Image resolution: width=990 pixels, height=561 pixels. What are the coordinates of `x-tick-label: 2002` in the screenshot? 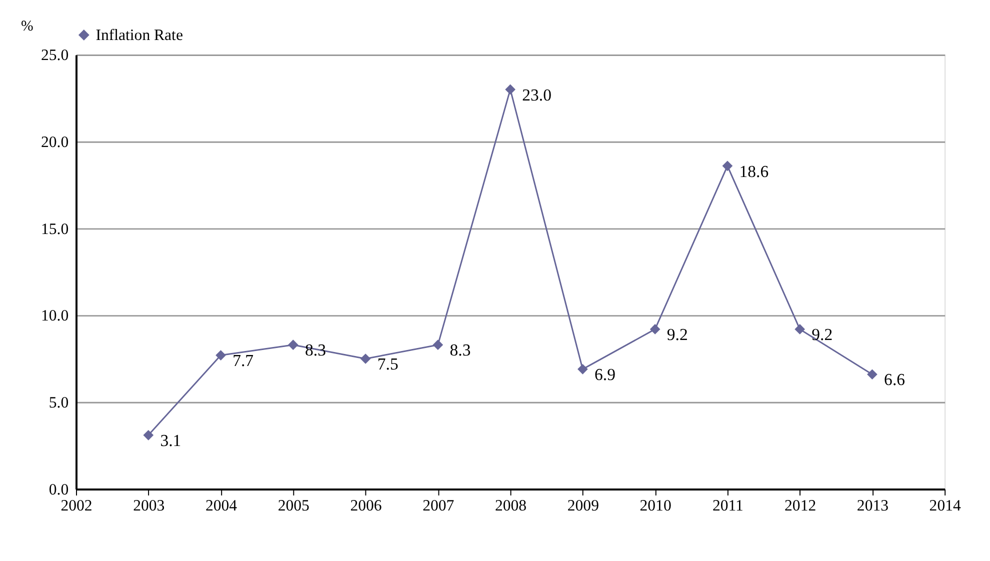 It's located at (76, 505).